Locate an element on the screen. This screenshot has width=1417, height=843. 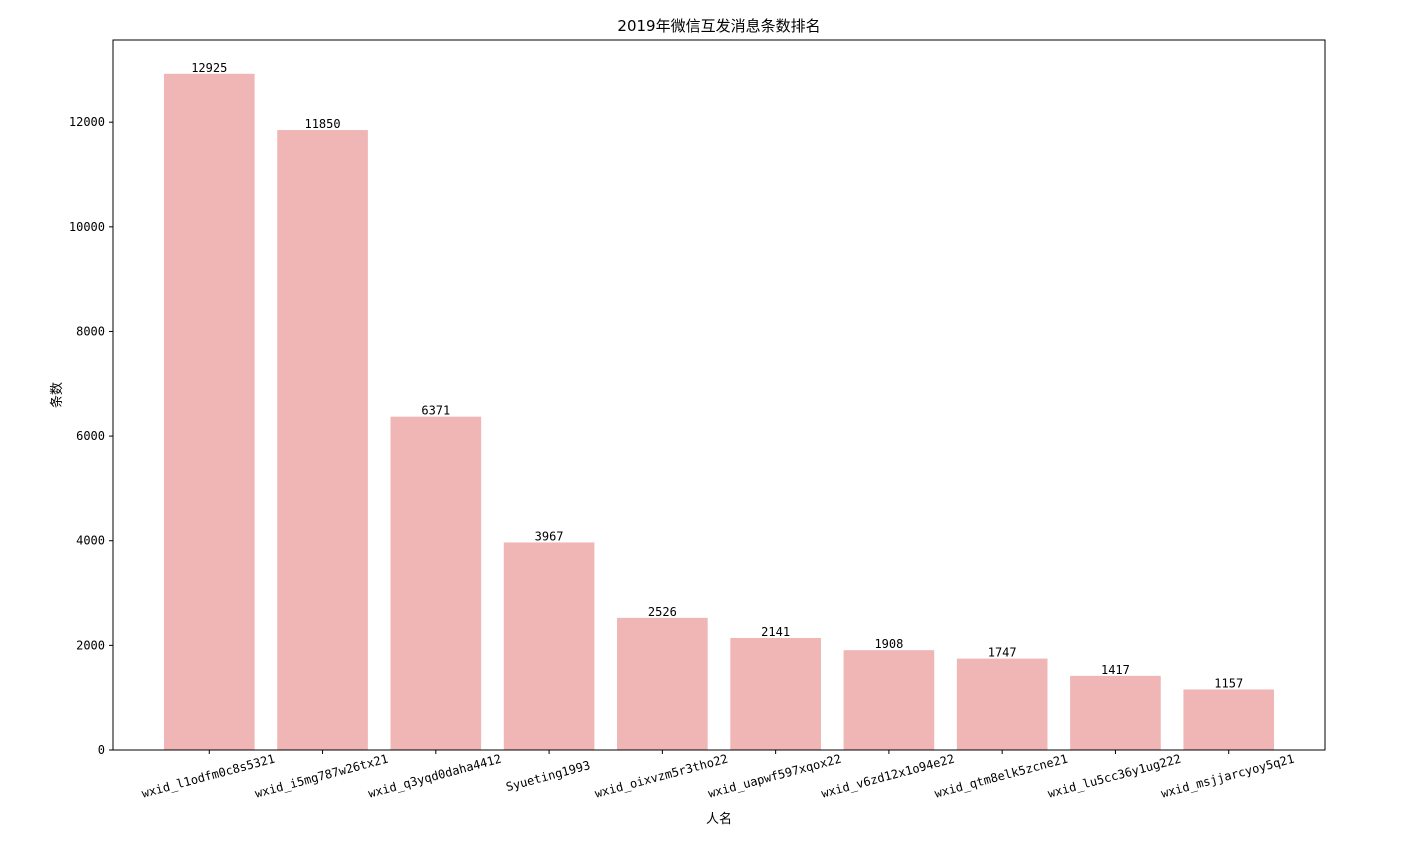
chart-title: 2019年微信互发消息条数排名 is located at coordinates (718, 26).